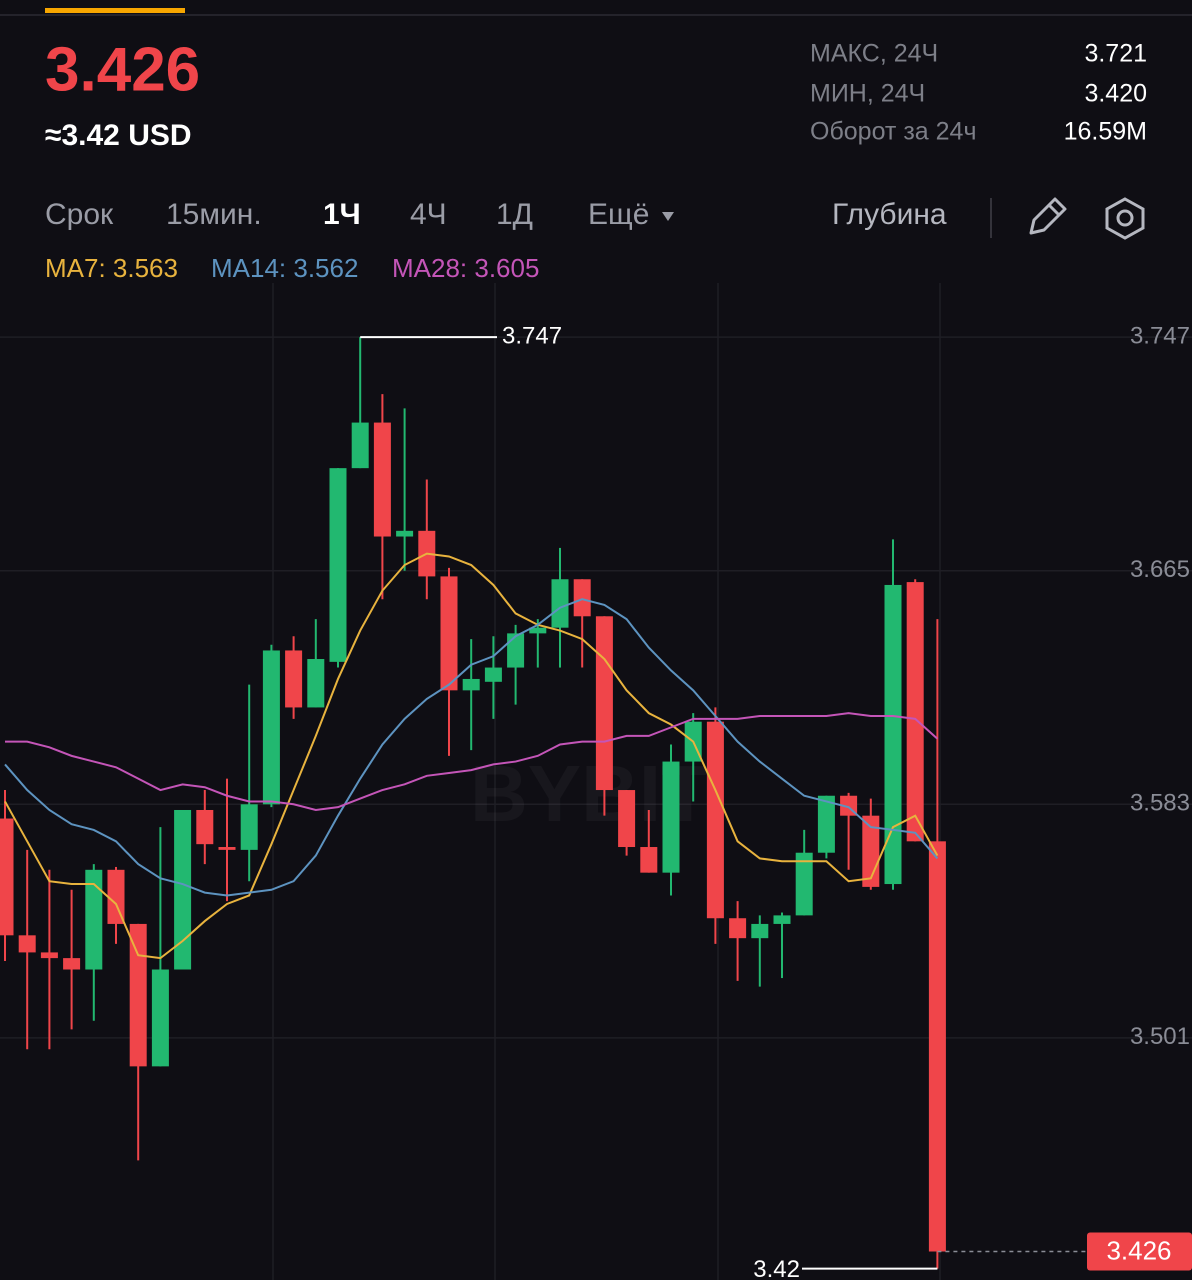 The height and width of the screenshot is (1280, 1192). What do you see at coordinates (428, 214) in the screenshot?
I see `timeframe-tab: 4Ч` at bounding box center [428, 214].